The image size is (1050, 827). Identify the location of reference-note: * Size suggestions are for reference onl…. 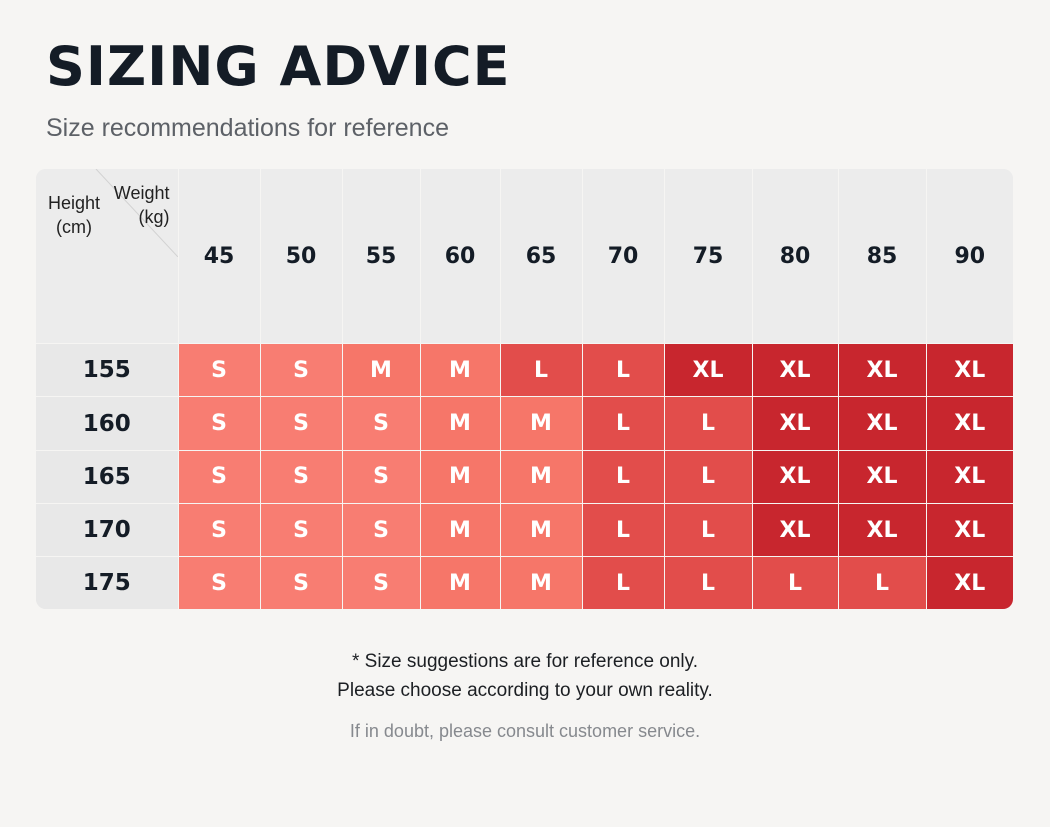
(525, 661).